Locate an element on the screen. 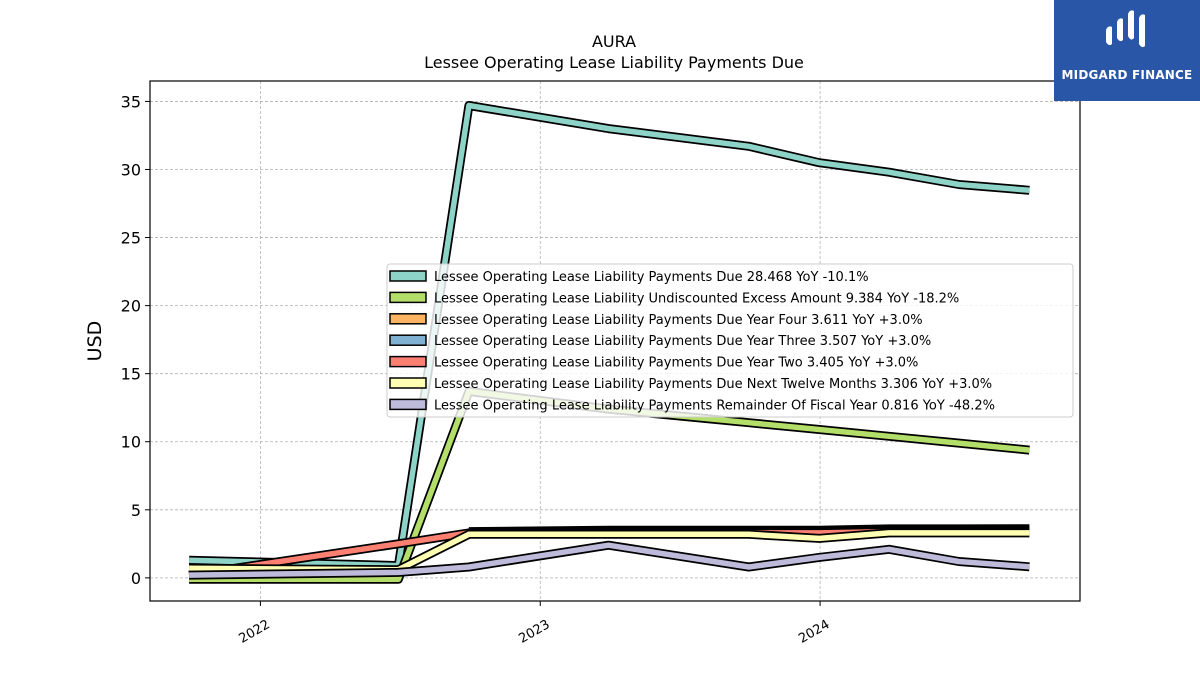 This screenshot has width=1200, height=675. y-tick-label: 15 is located at coordinates (131, 374).